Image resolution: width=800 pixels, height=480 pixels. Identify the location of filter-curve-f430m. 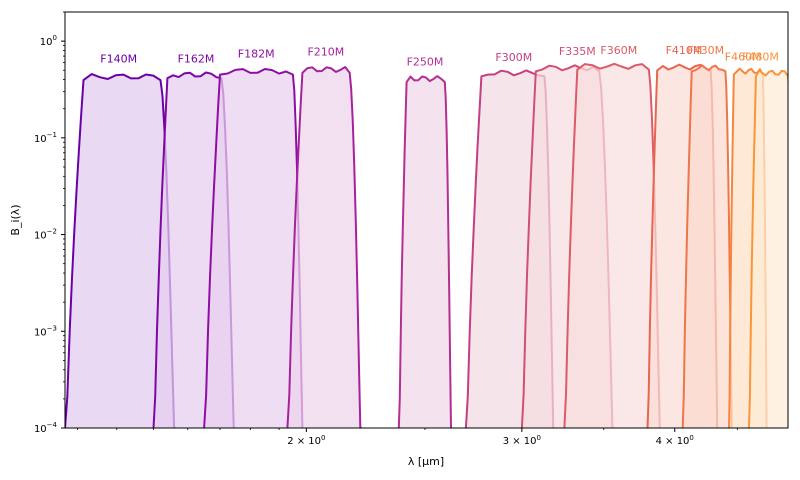
(707, 246).